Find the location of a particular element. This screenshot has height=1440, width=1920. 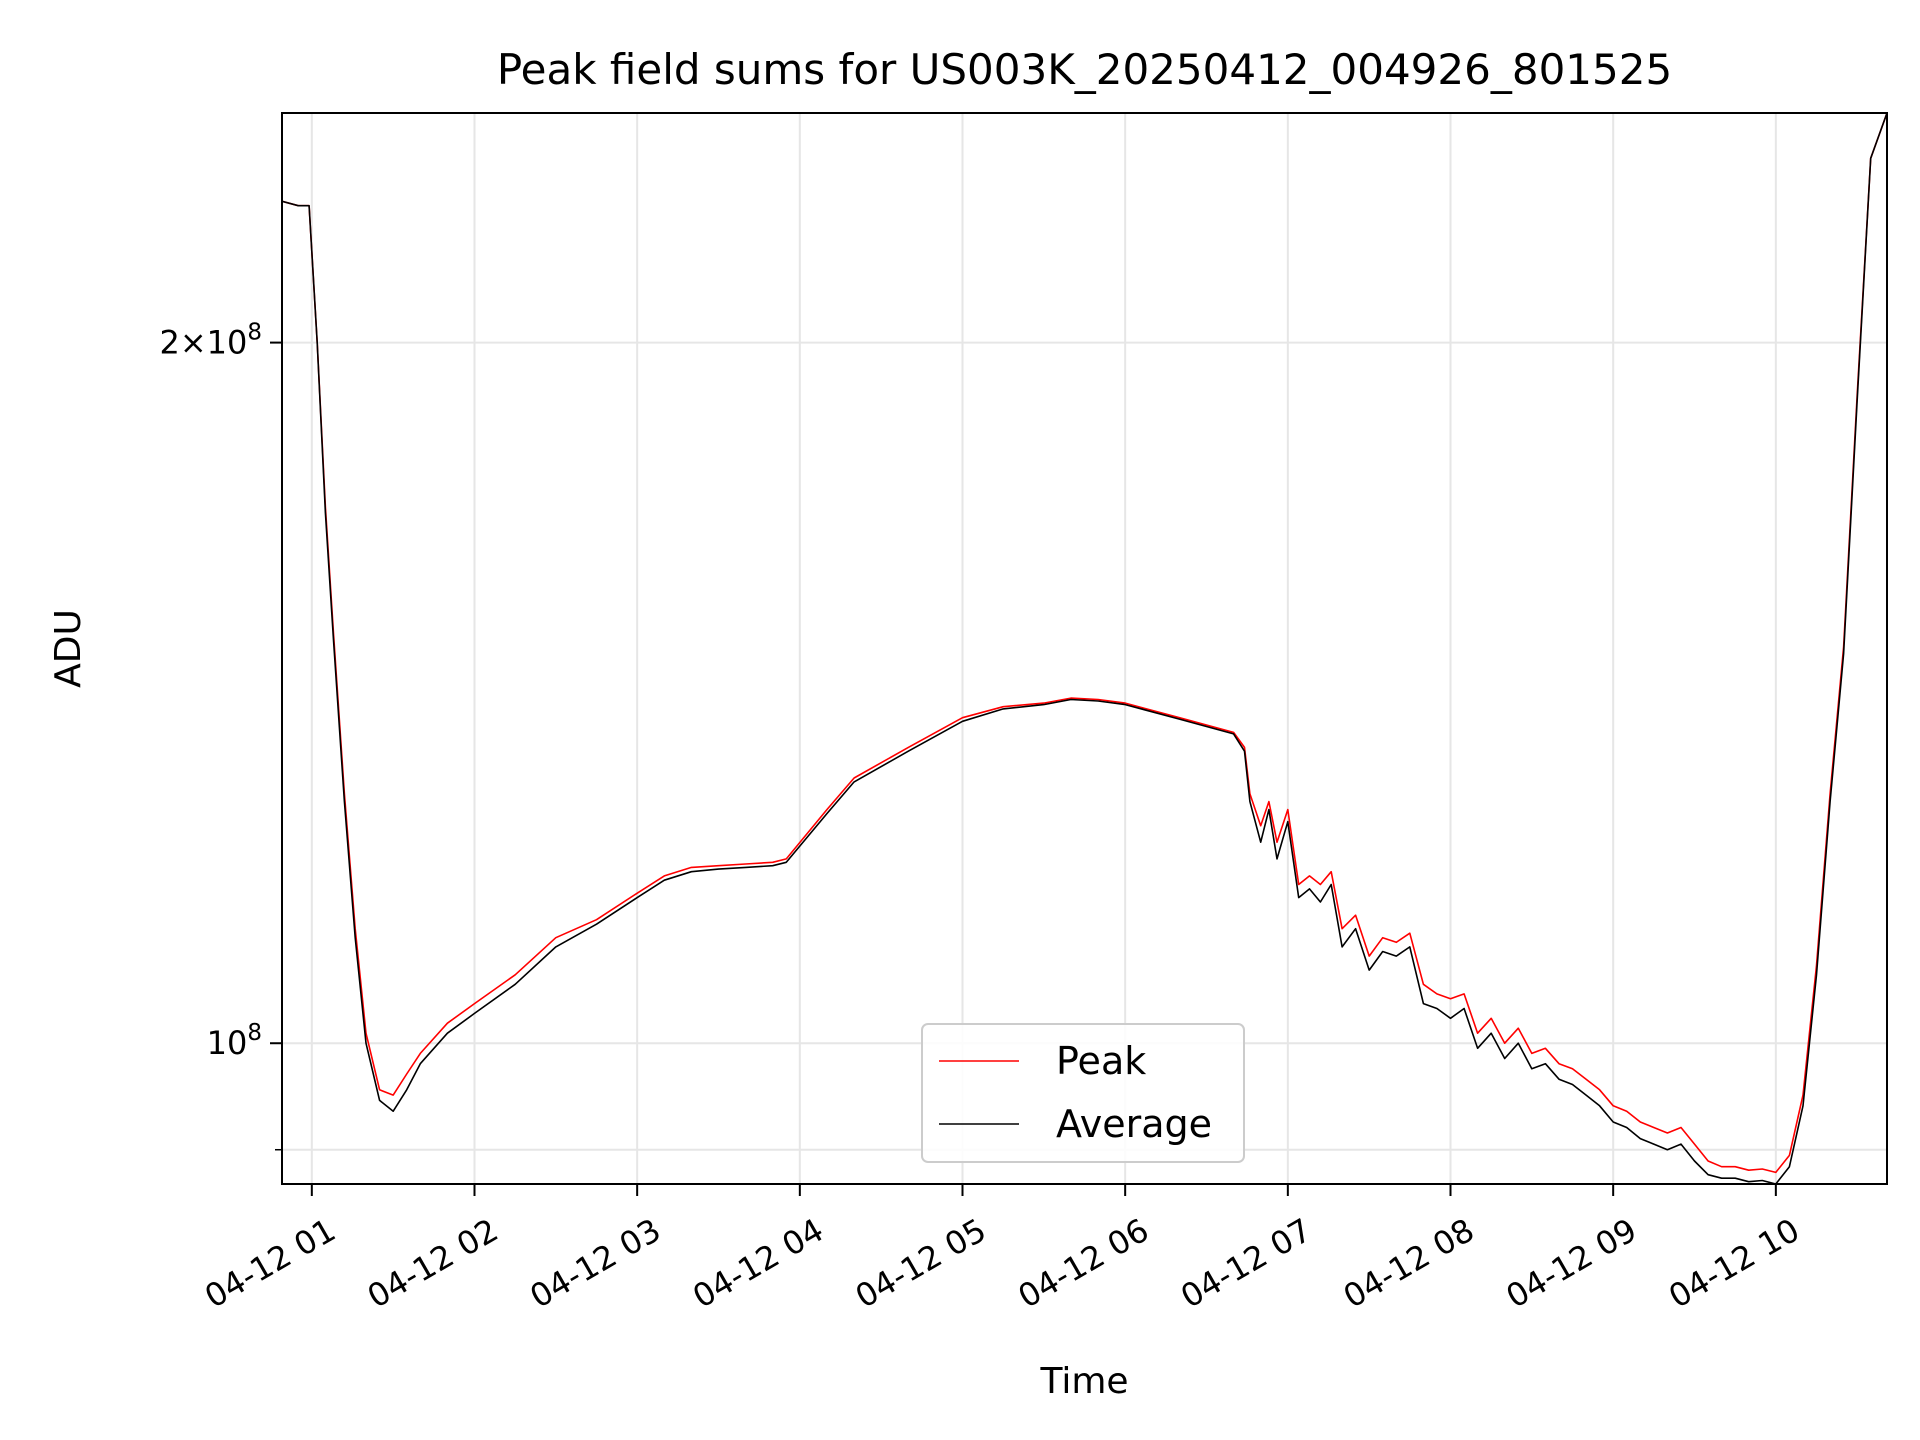

y-tick-mantissa: 2 is located at coordinates (169, 343).